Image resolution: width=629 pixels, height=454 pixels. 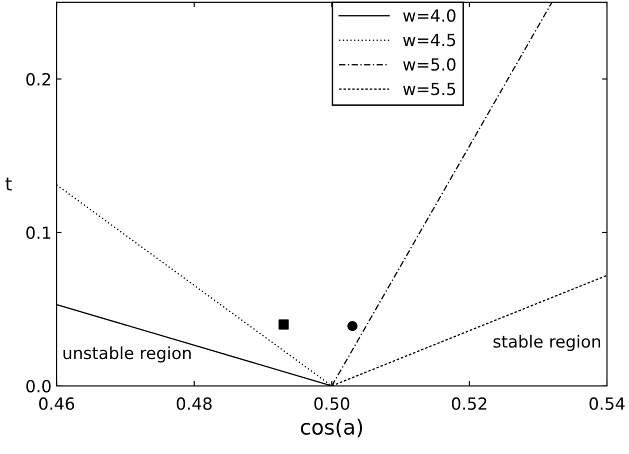 I want to click on legend-label: w=4.5, so click(x=429, y=40).